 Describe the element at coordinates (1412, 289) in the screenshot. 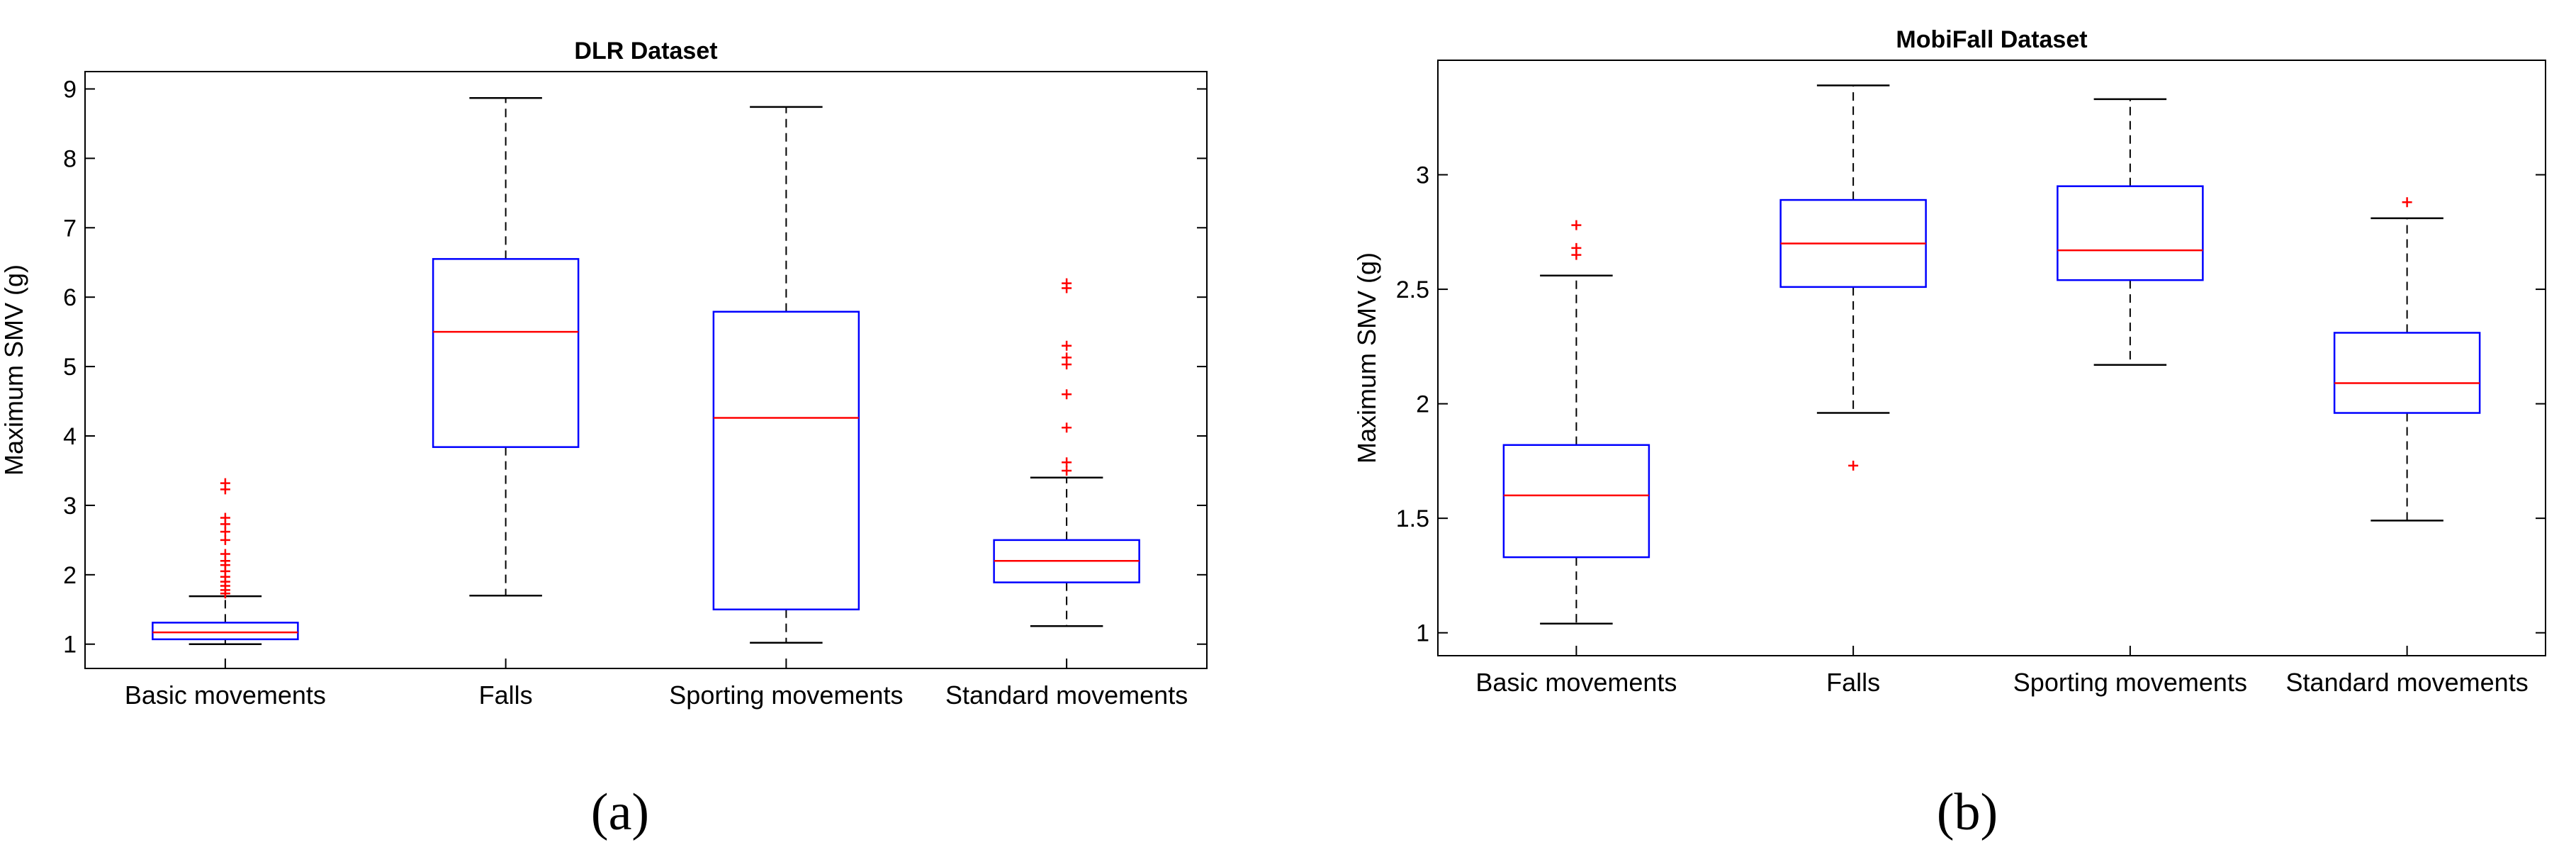

I see `y-tick-label: 2.5` at that location.